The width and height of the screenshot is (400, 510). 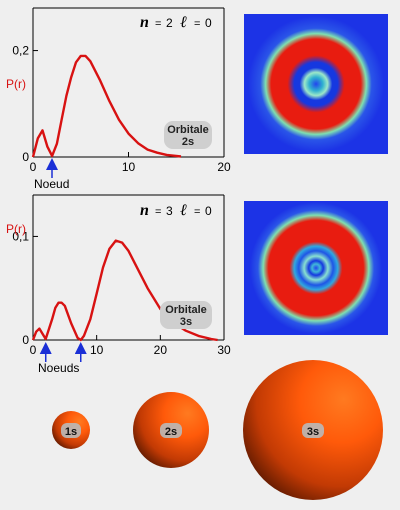 I want to click on plot-2s-axes, so click(x=128, y=82).